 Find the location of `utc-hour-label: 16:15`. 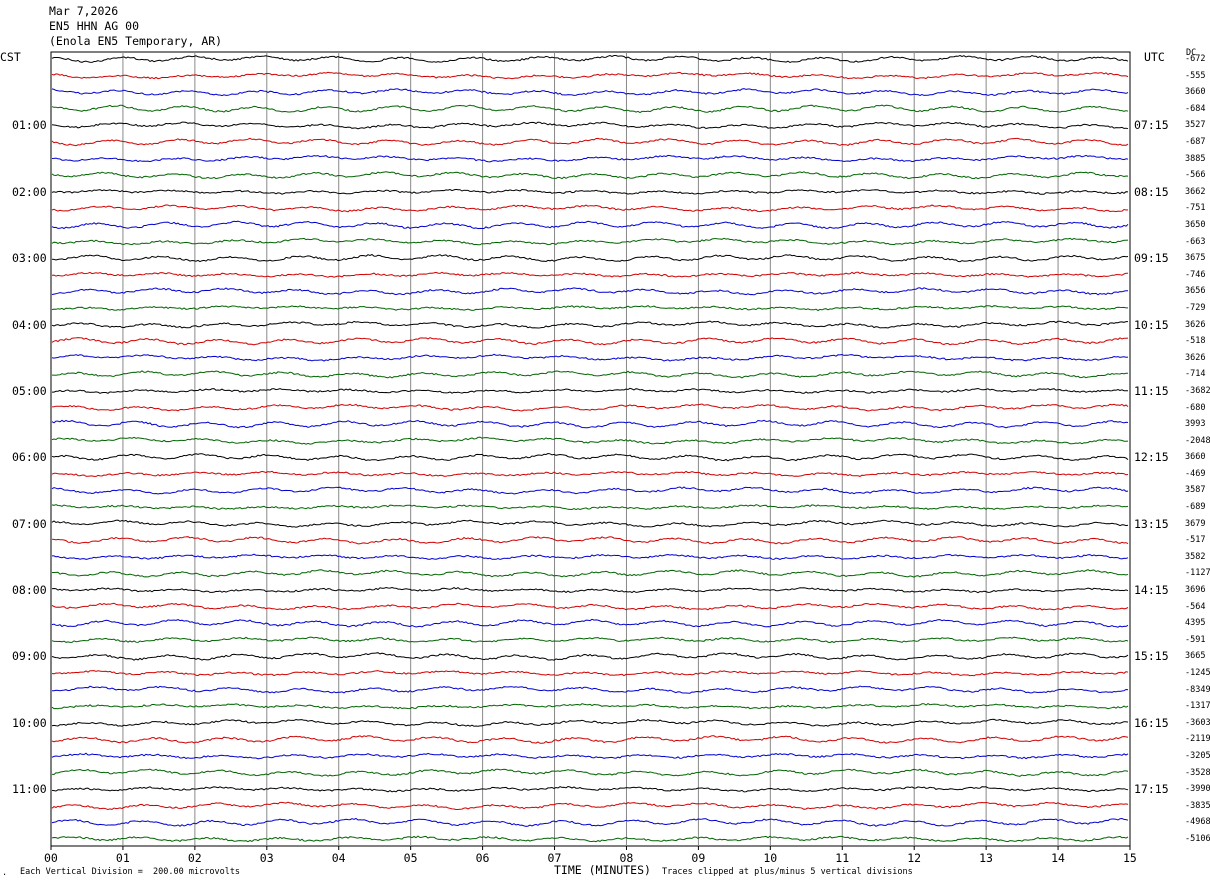

utc-hour-label: 16:15 is located at coordinates (1151, 722).